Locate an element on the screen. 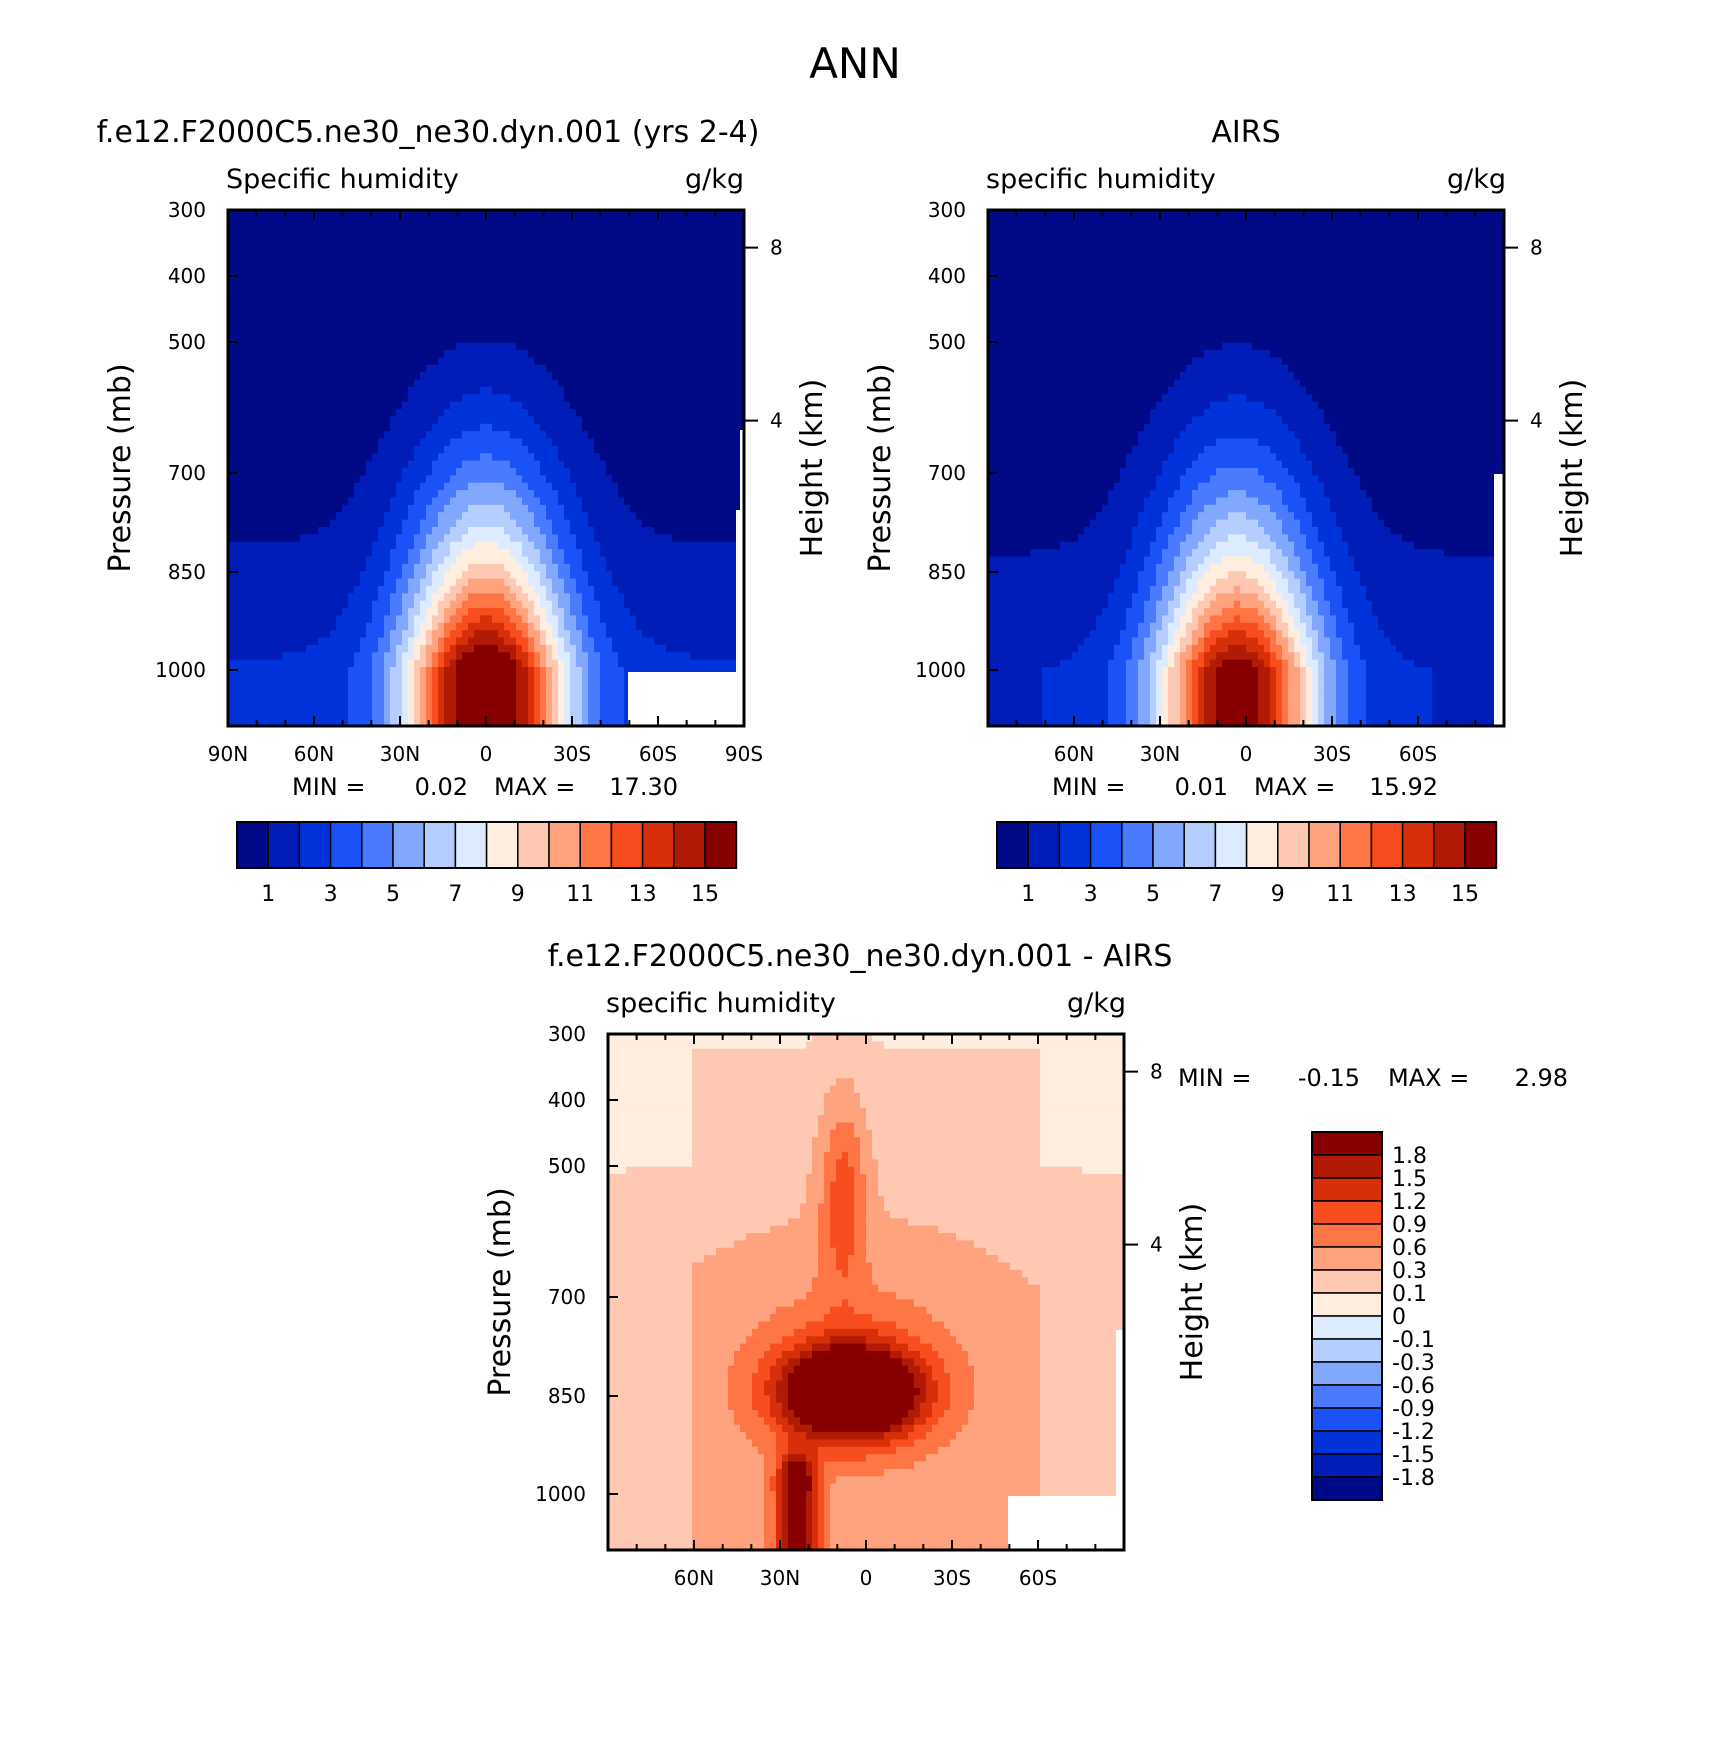 The image size is (1710, 1753). colorbar-label: 1.2 is located at coordinates (1409, 1202).